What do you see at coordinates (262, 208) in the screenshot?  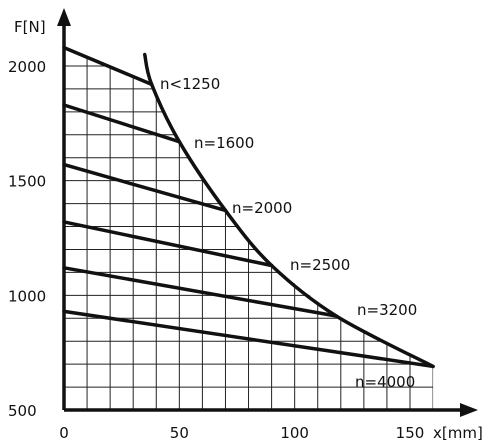 I see `series-label-3: n=2000` at bounding box center [262, 208].